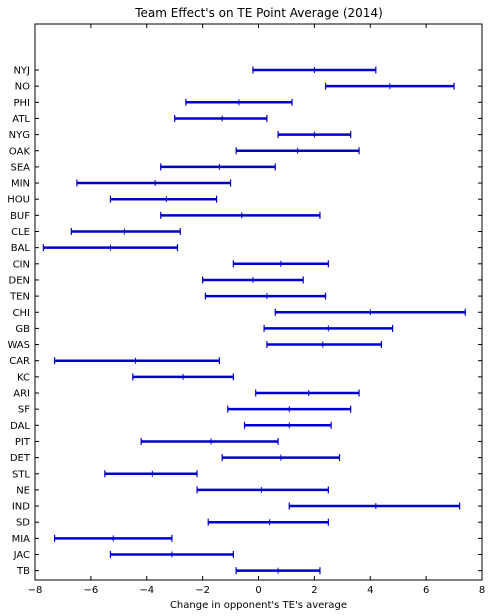 The height and width of the screenshot is (616, 490). What do you see at coordinates (297, 151) in the screenshot?
I see `errorbar-oak` at bounding box center [297, 151].